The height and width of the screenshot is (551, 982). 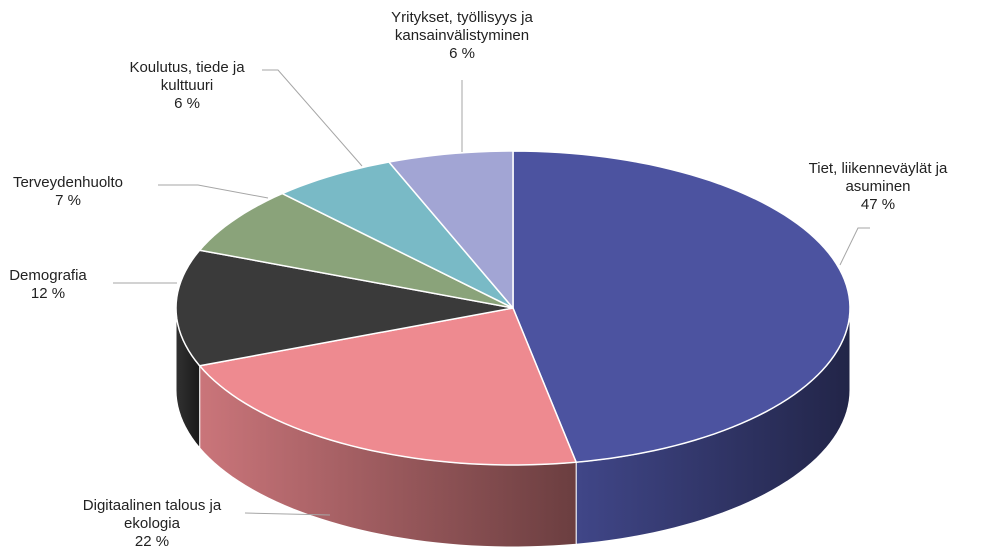 I want to click on value-label: 22 %, so click(x=152, y=541).